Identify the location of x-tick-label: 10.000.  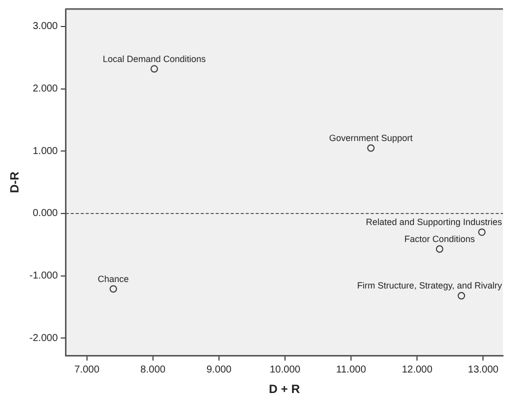
(285, 370).